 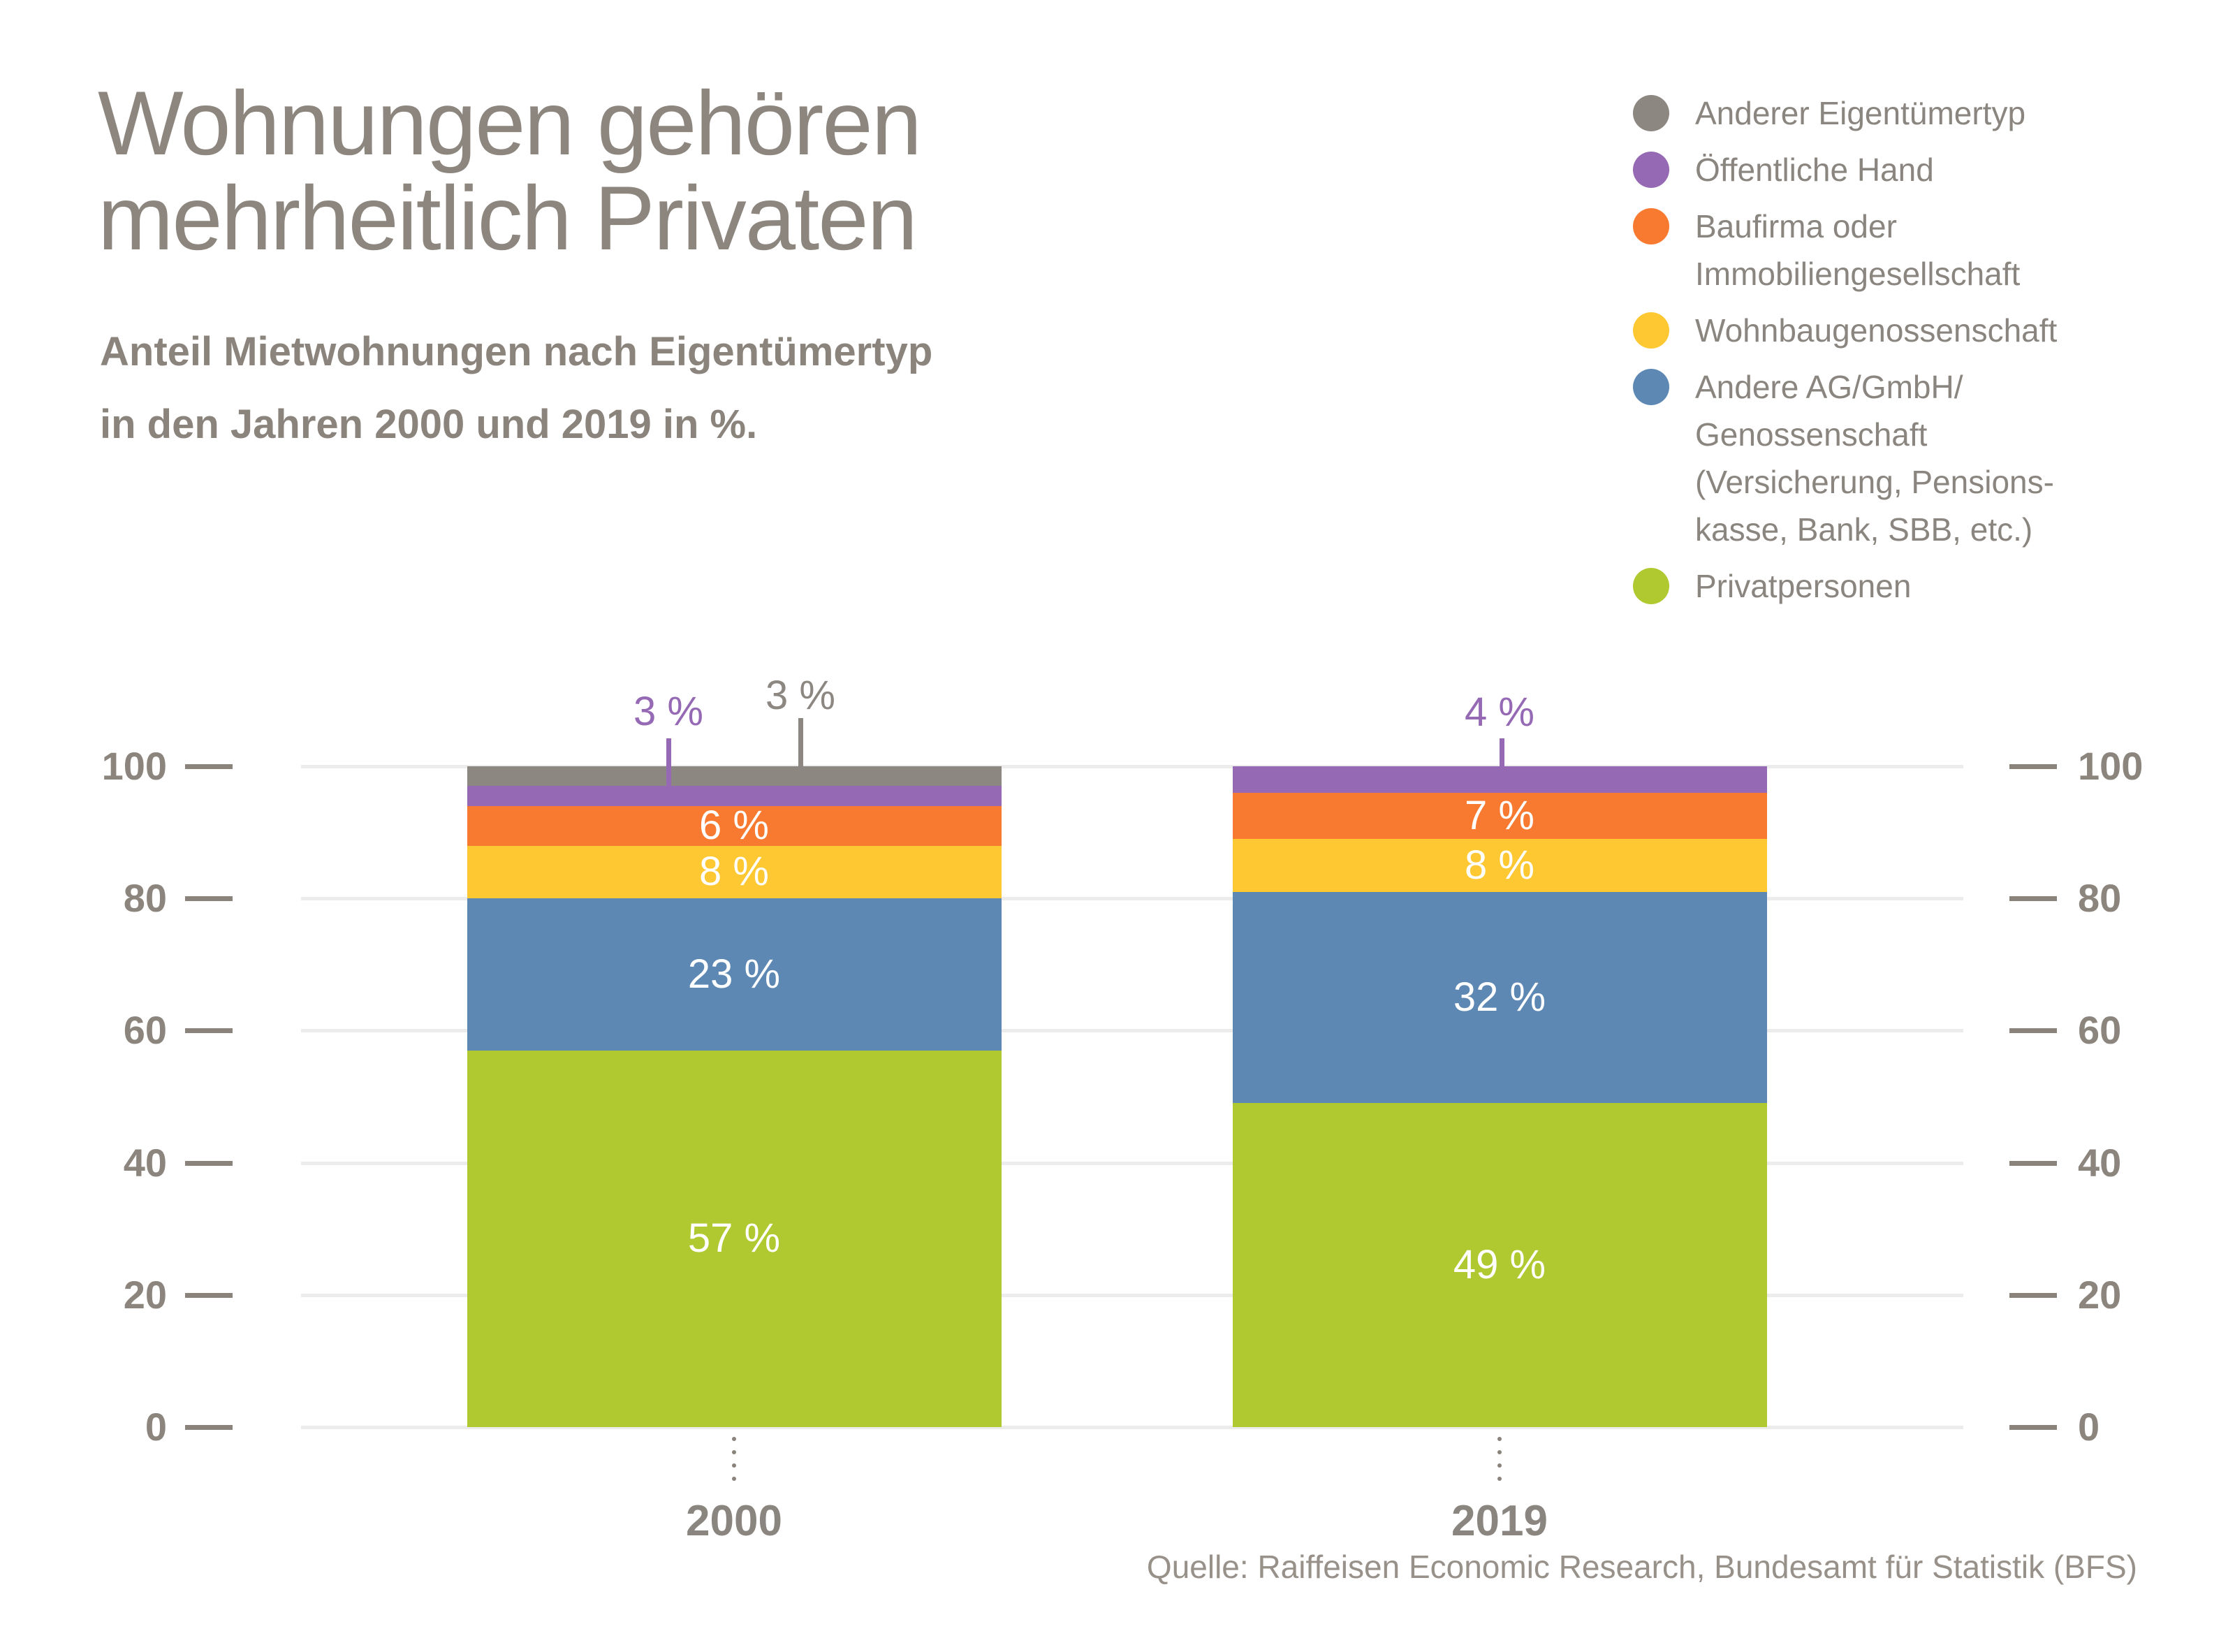 I want to click on segment-label-2019-2: 8 %, so click(x=1500, y=865).